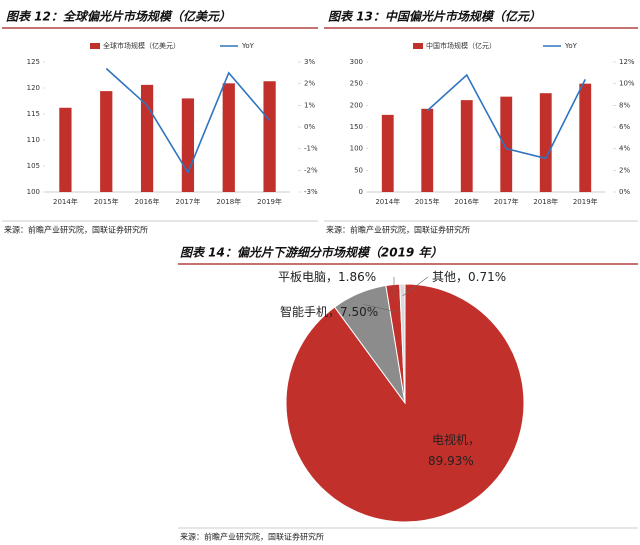  I want to click on pie-category: 智能手机，, so click(310, 311).